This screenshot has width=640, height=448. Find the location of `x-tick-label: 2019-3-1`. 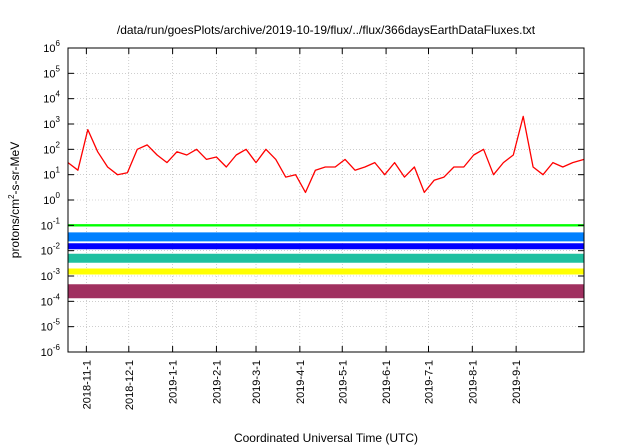

x-tick-label: 2019-3-1 is located at coordinates (257, 382).